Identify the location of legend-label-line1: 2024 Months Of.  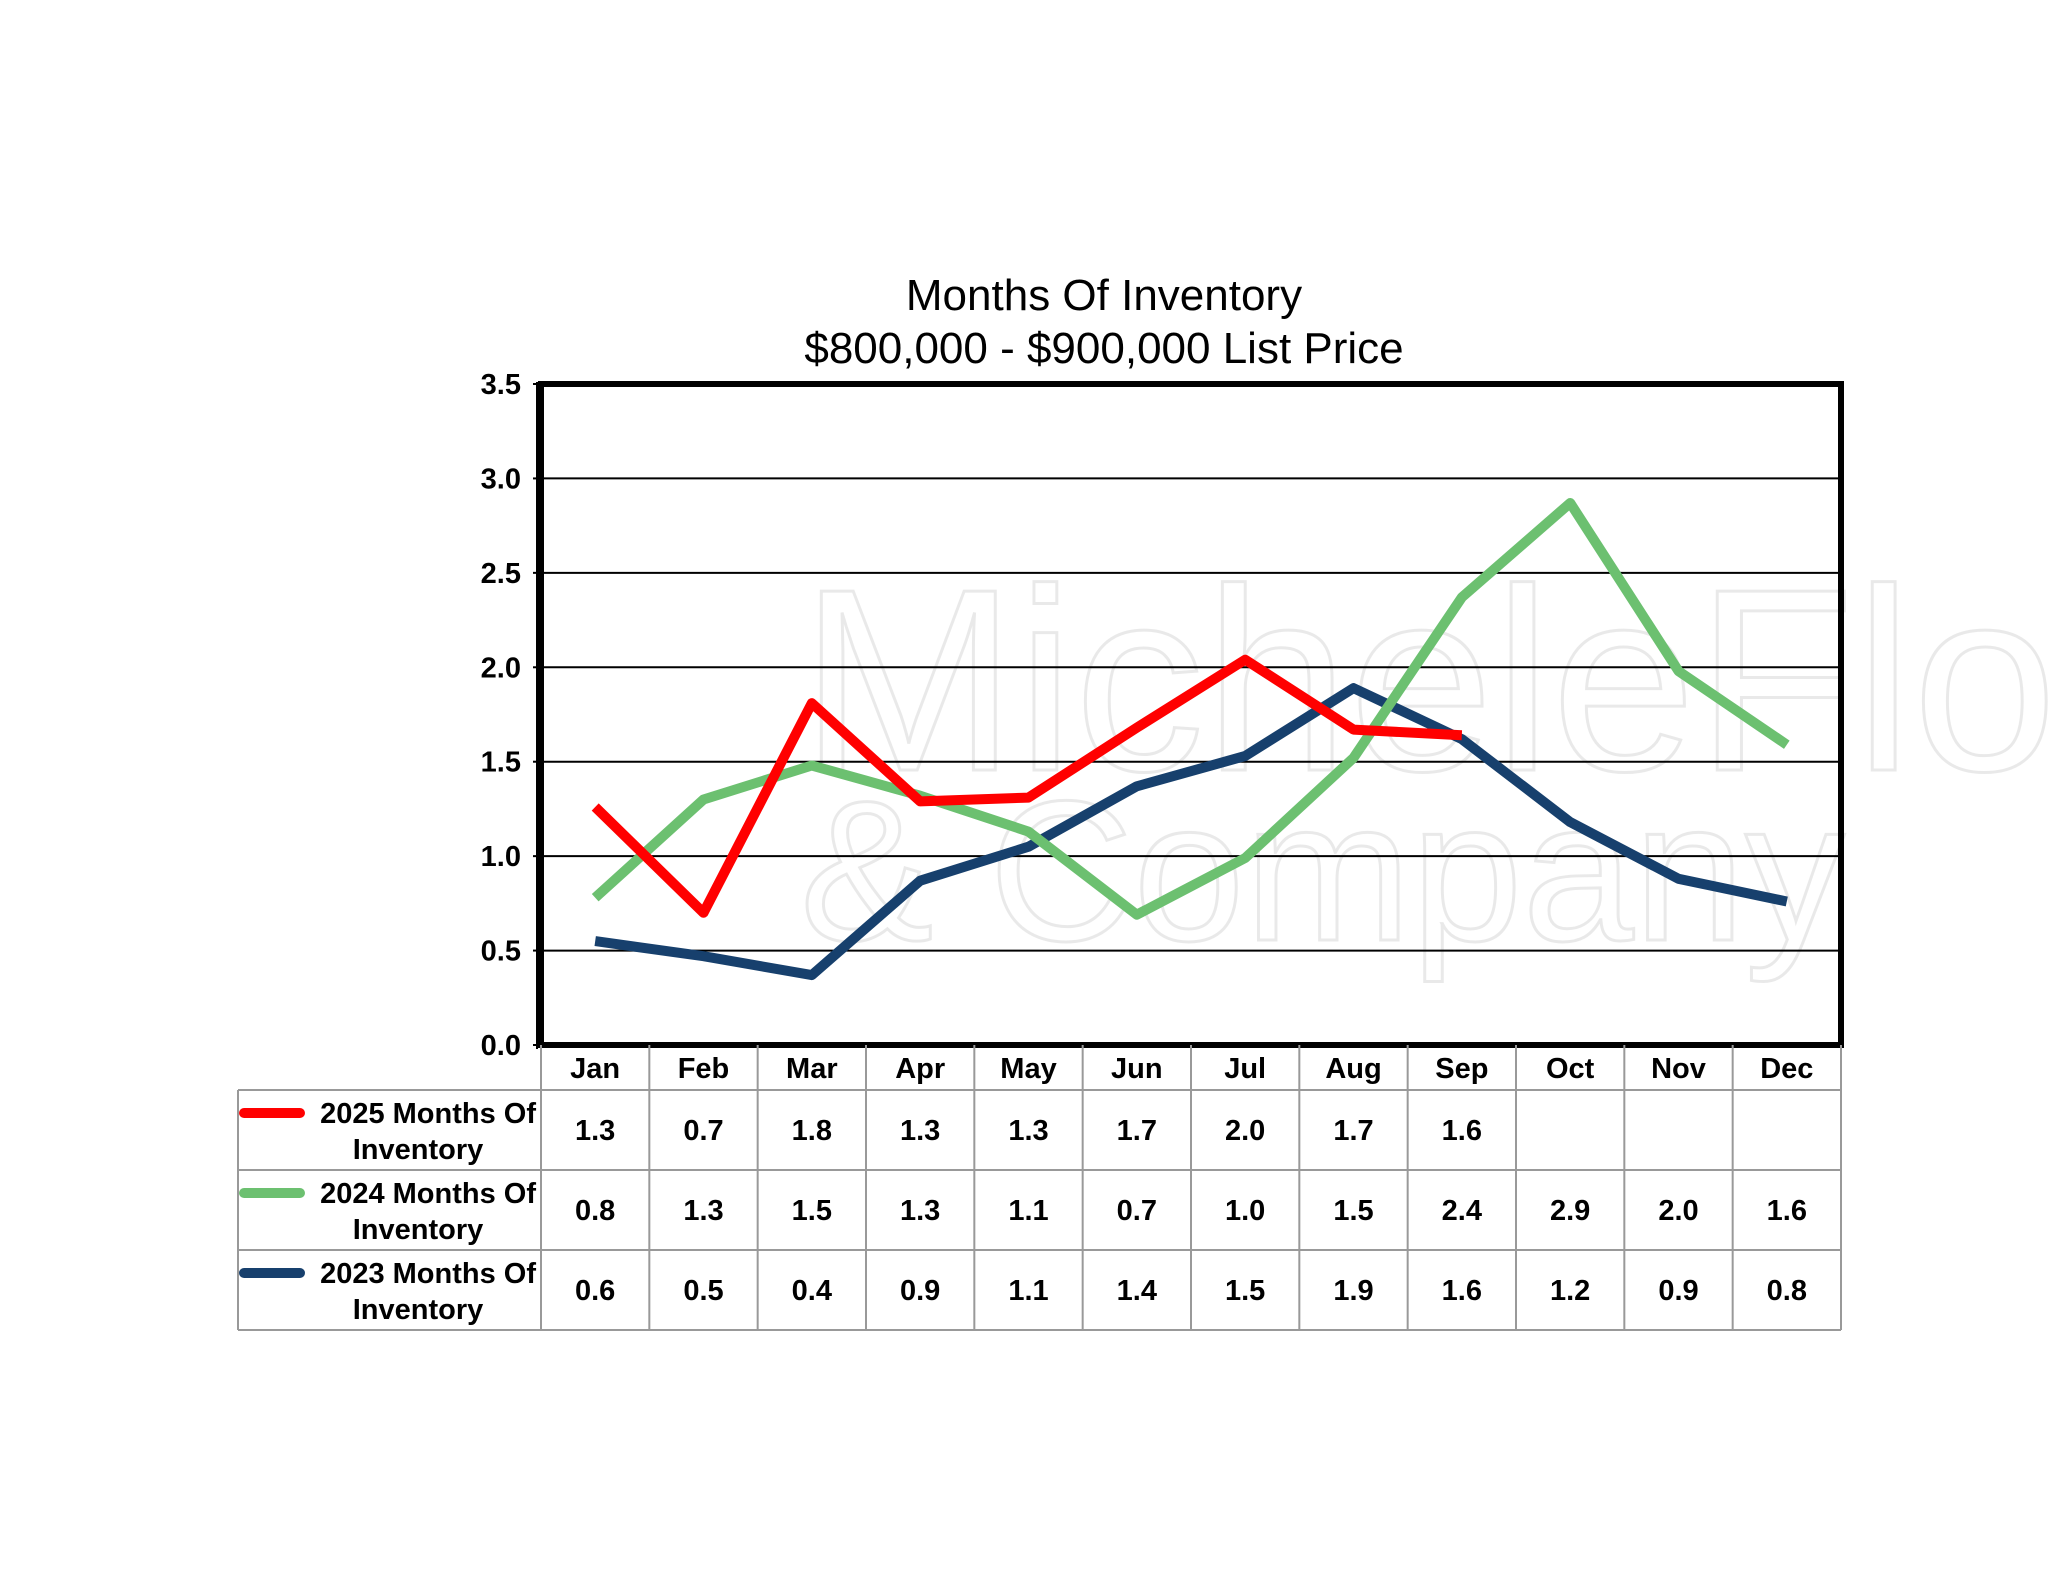
(428, 1194).